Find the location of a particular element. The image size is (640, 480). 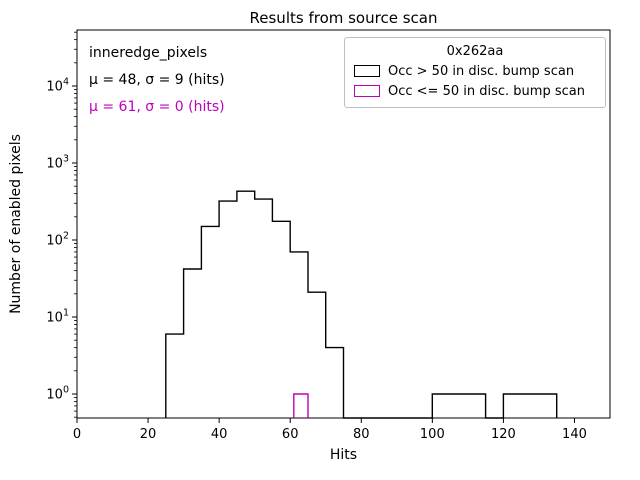

stats-black: μ = 48, σ = 9 (hits) is located at coordinates (157, 80).